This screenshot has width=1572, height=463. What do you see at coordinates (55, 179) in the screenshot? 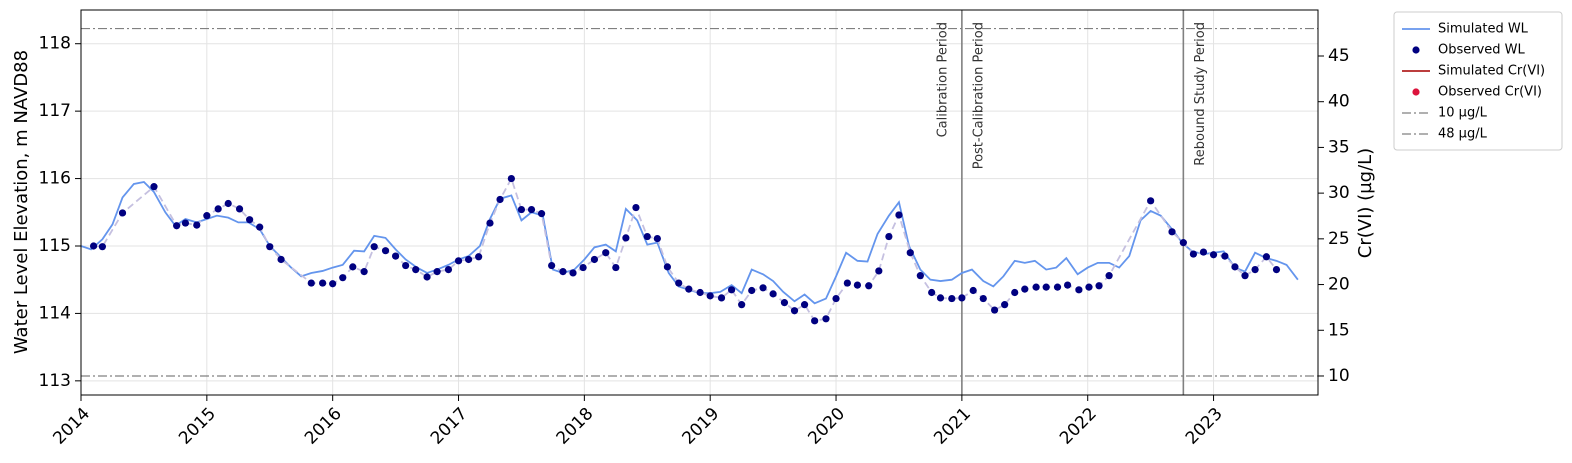
I see `y-tick-label: 116` at bounding box center [55, 179].